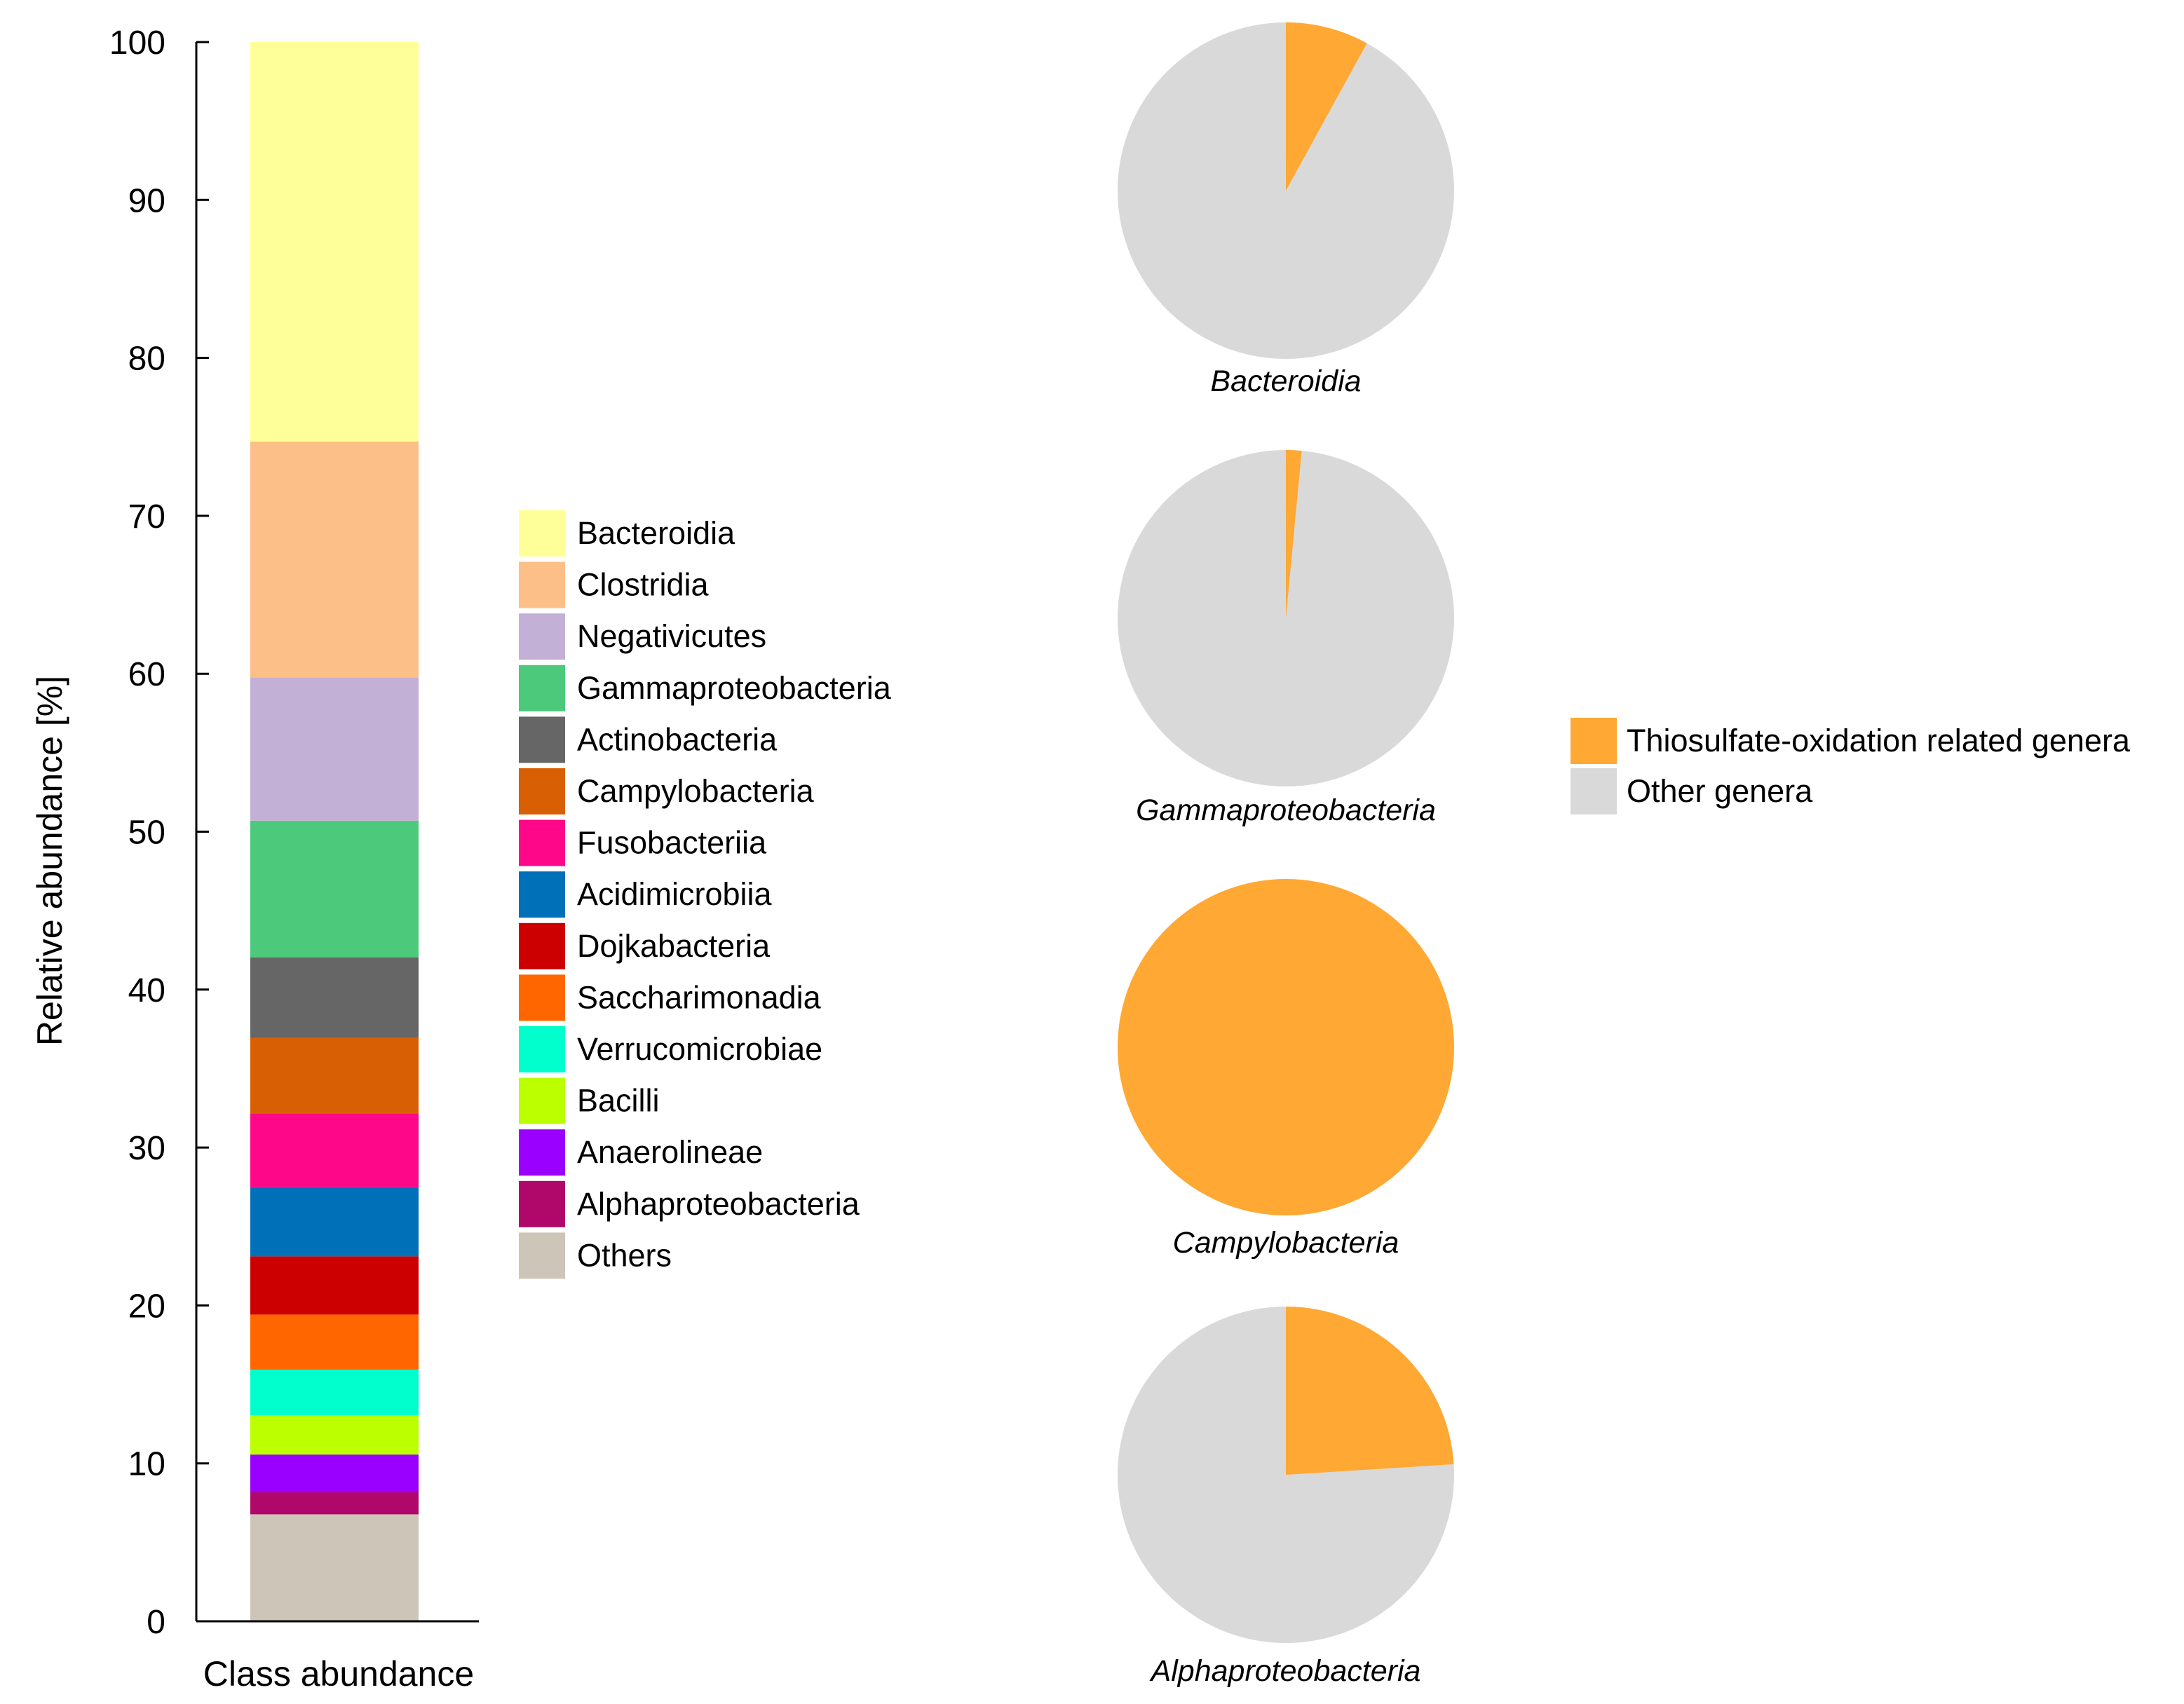 Image resolution: width=2184 pixels, height=1704 pixels. What do you see at coordinates (338, 1674) in the screenshot?
I see `x-axis-label: Class abundance` at bounding box center [338, 1674].